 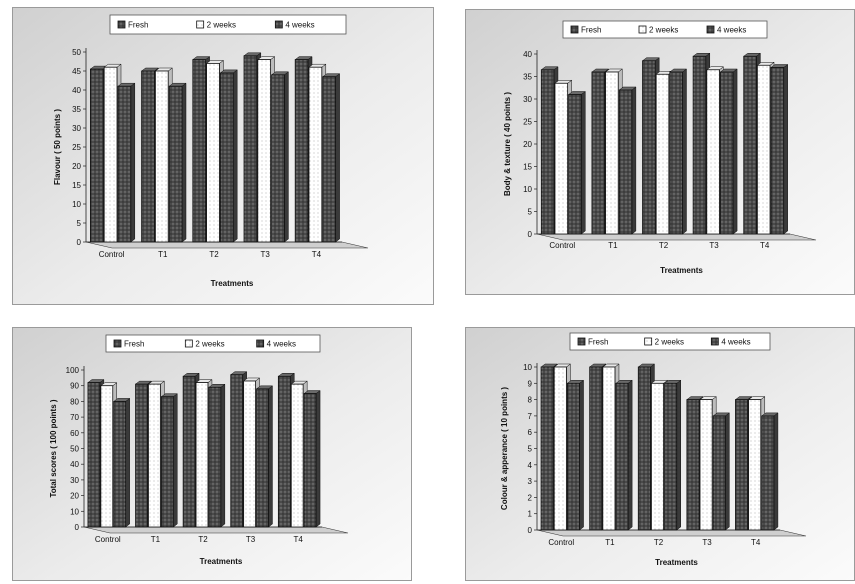 I want to click on y-tick-label: 25, so click(x=527, y=122).